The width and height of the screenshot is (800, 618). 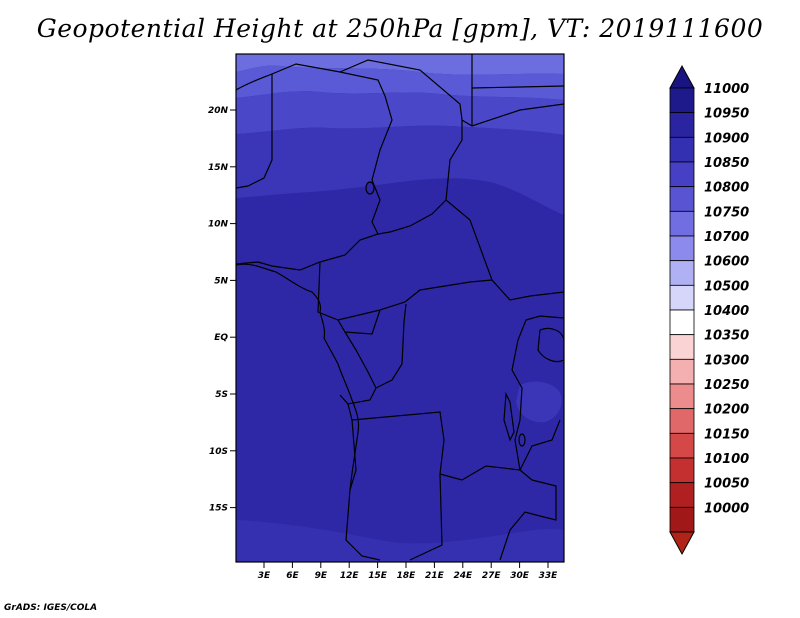 What do you see at coordinates (726, 508) in the screenshot?
I see `colorbar-label: 10000` at bounding box center [726, 508].